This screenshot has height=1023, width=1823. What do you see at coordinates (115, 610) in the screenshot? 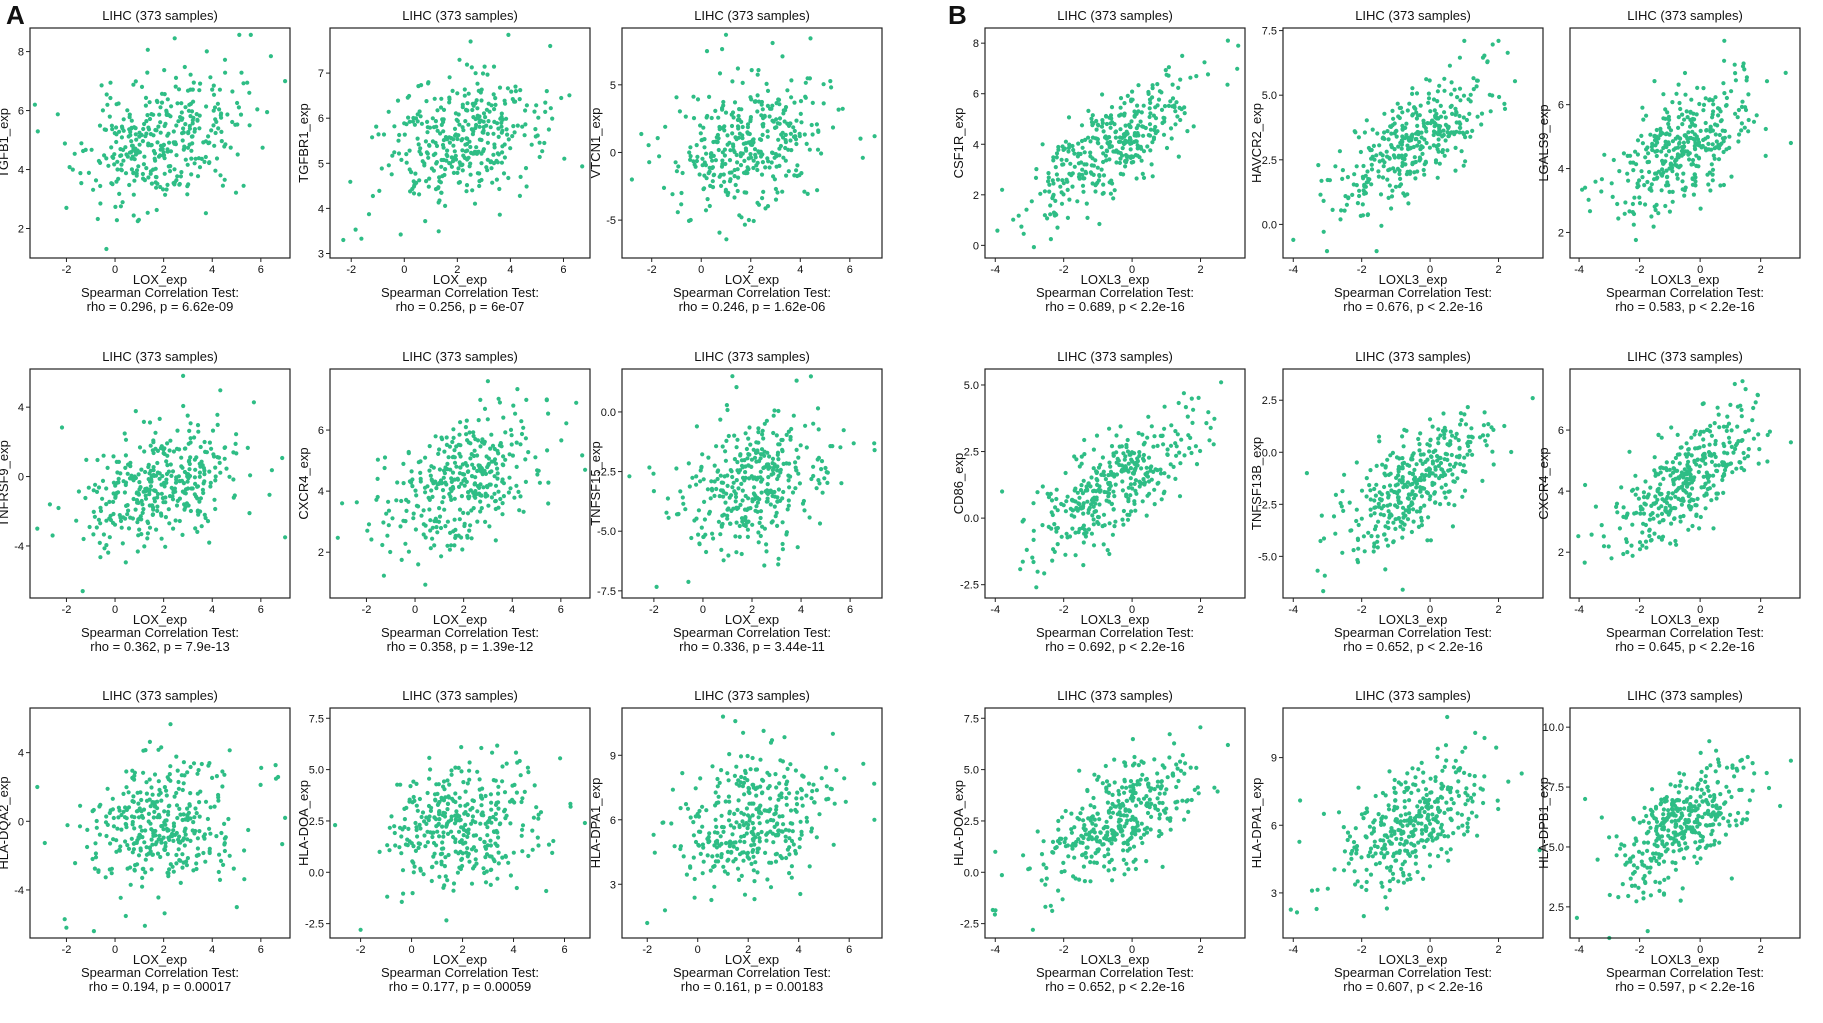
I see `x-tick-label: 0` at bounding box center [115, 610].